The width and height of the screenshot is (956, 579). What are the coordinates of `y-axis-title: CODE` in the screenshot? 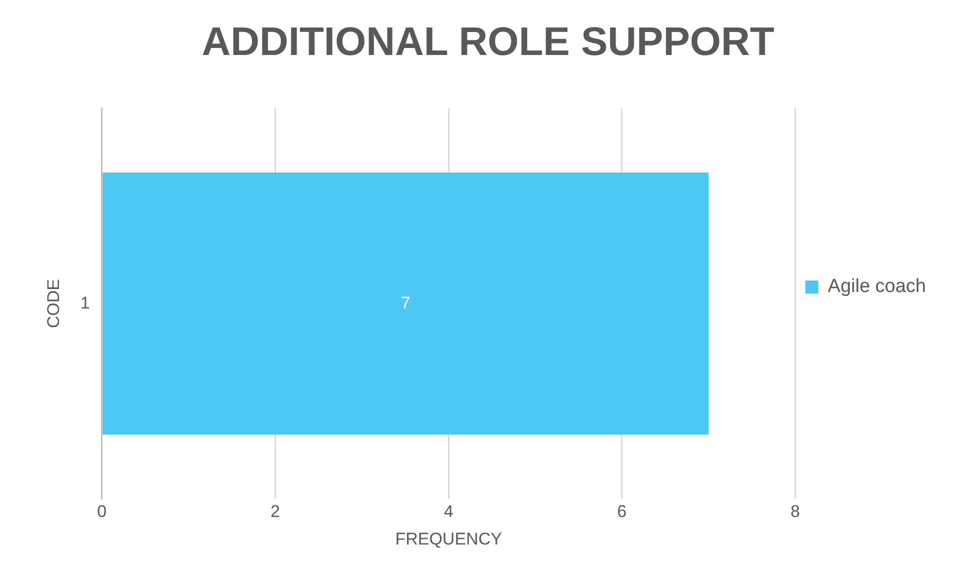 It's located at (53, 303).